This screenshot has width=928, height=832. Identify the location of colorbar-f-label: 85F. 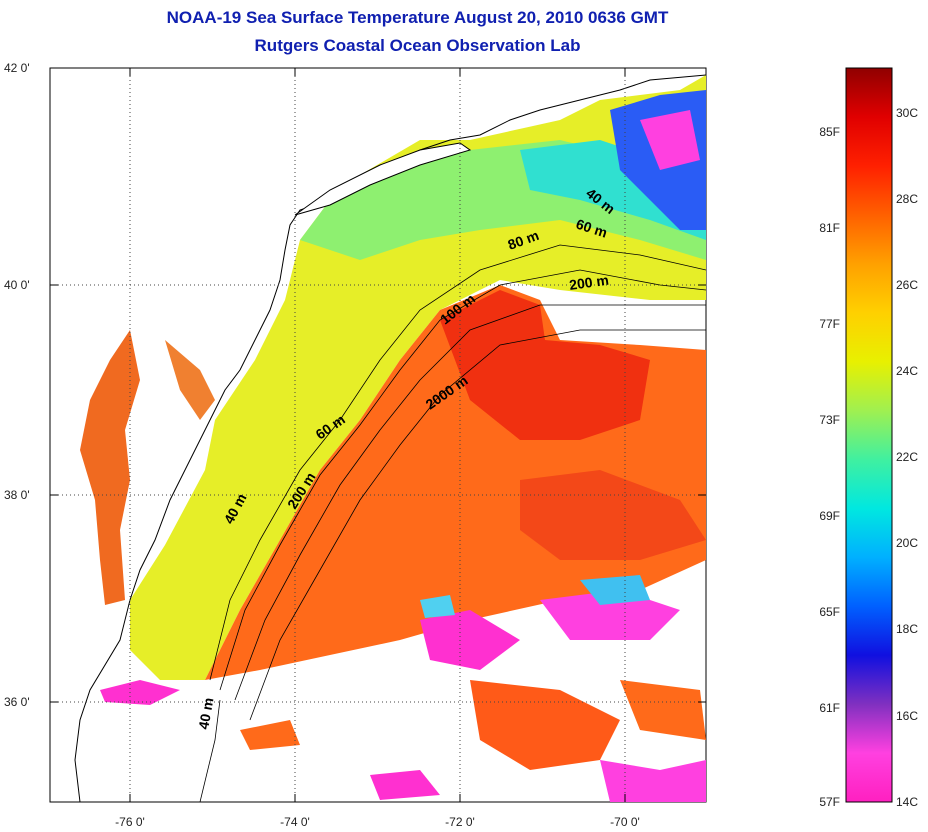
(829, 132).